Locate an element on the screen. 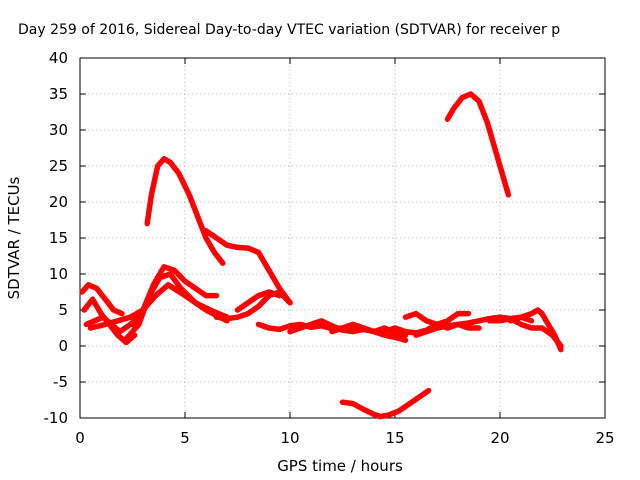  x-tick-label: 20 is located at coordinates (499, 438).